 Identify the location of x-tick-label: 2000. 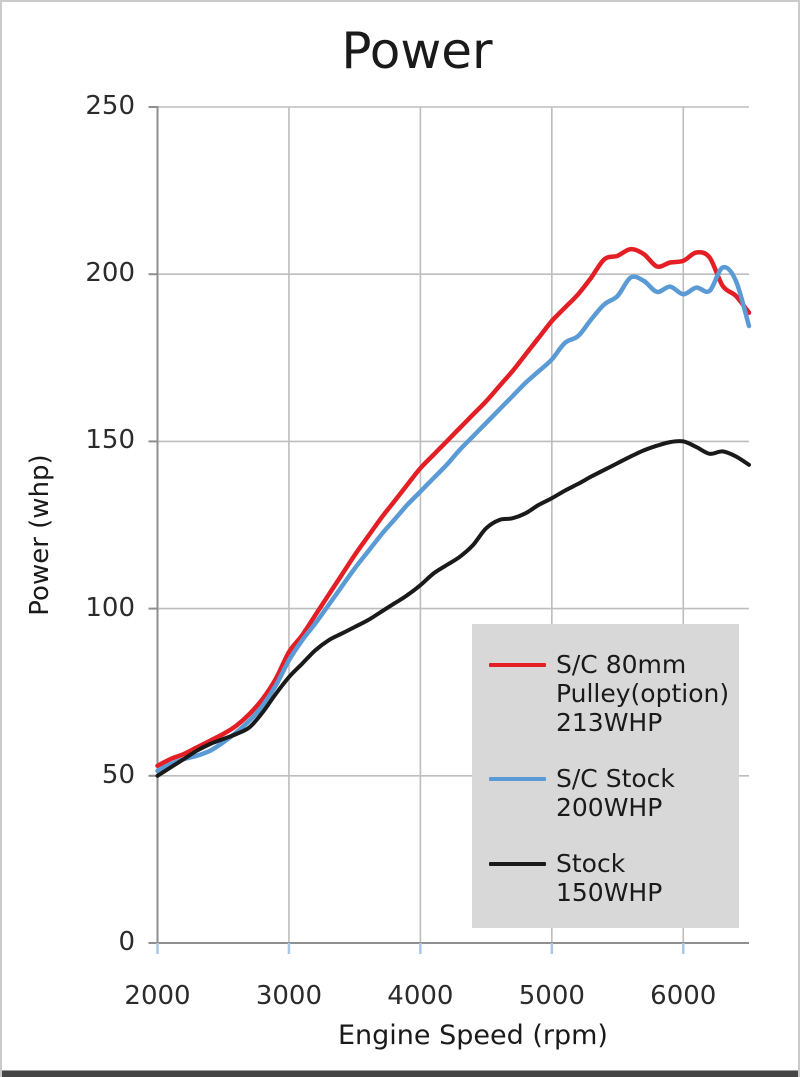
(157, 996).